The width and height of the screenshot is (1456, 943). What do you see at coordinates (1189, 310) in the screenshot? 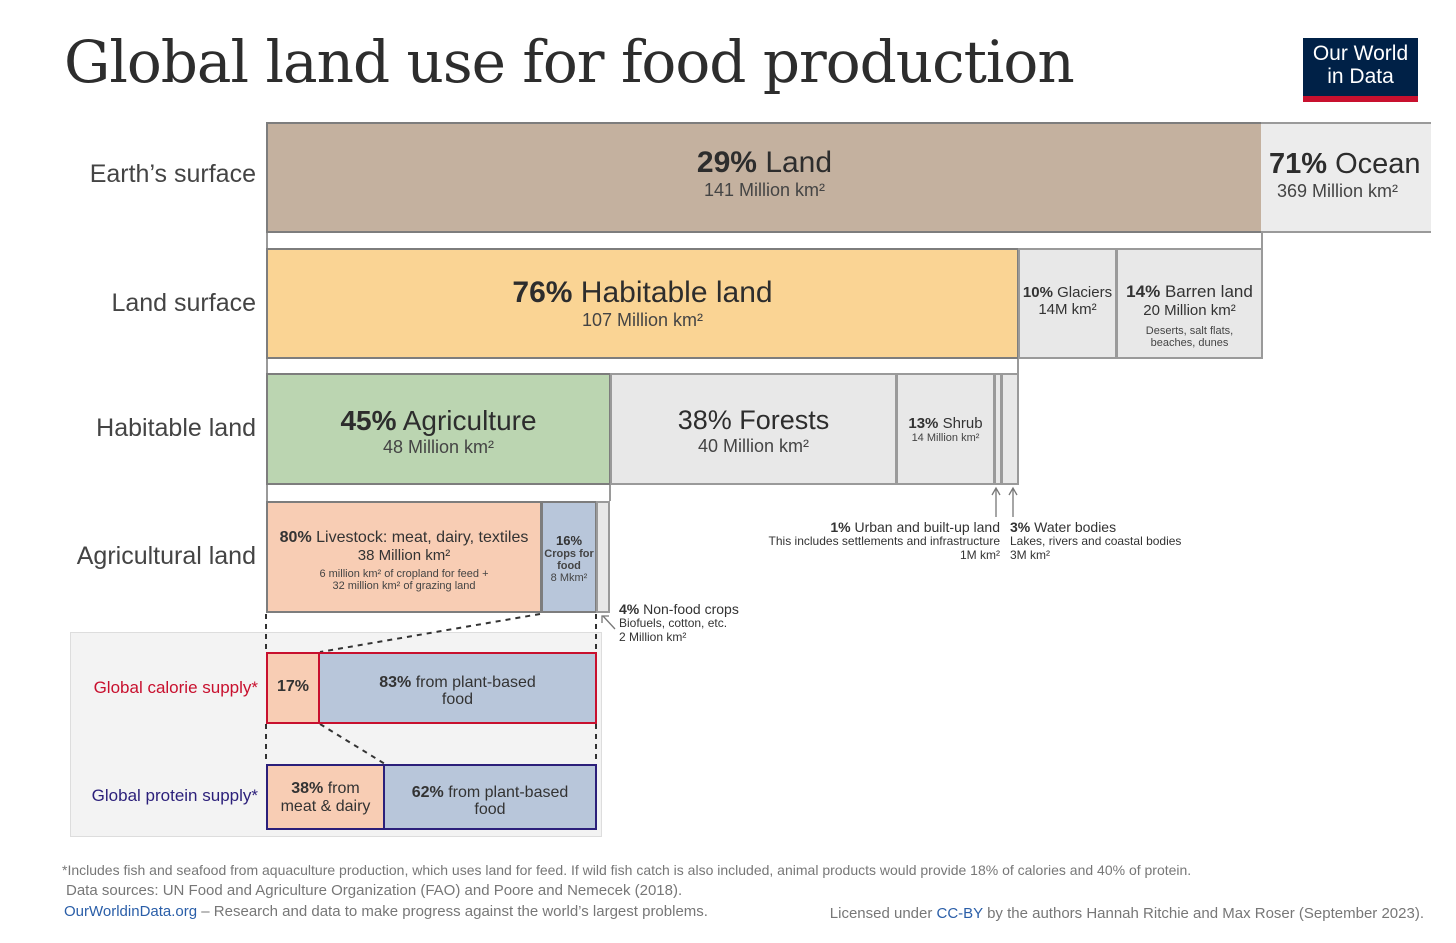
I see `barren-area: 20 Million km²` at bounding box center [1189, 310].